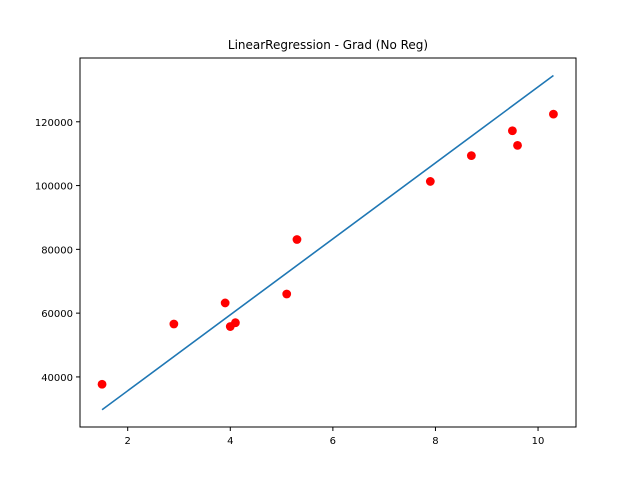  What do you see at coordinates (54, 123) in the screenshot?
I see `y-tick-label-4: 120000` at bounding box center [54, 123].